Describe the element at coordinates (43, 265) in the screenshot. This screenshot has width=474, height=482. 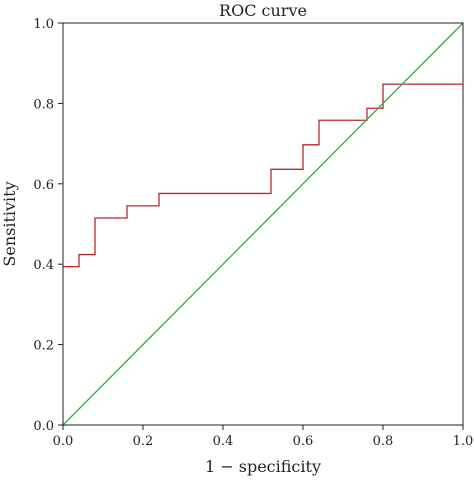
I see `y-tick-label: 0.4` at that location.